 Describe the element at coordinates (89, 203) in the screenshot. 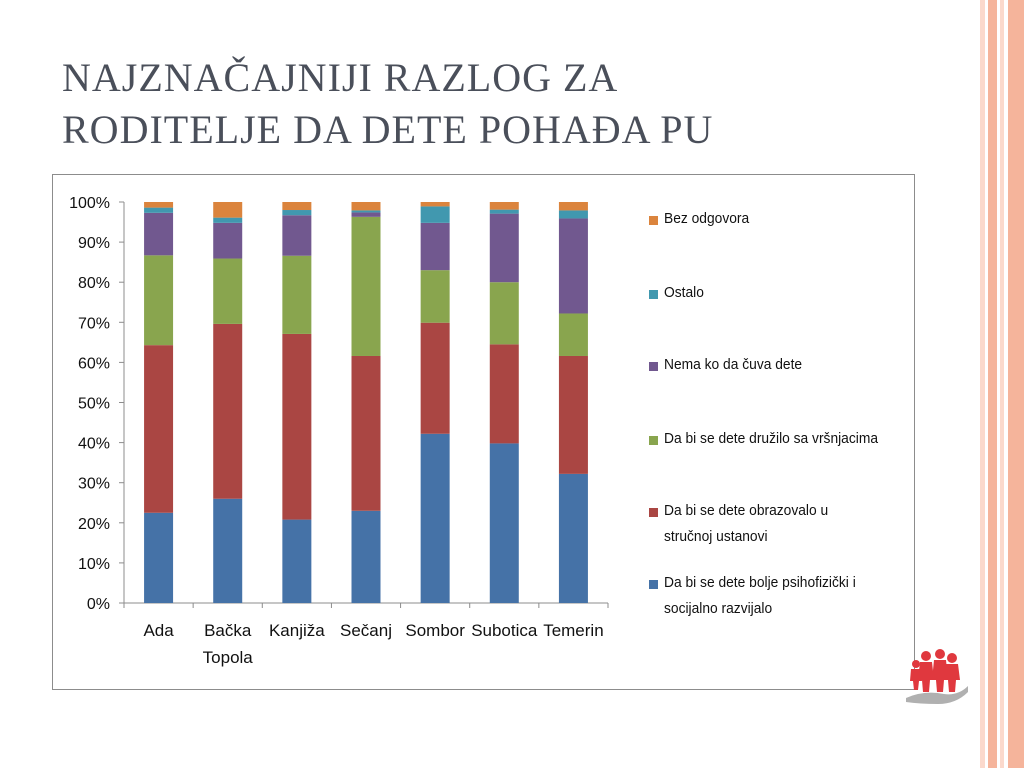

I see `y-tick-label: 100%` at that location.